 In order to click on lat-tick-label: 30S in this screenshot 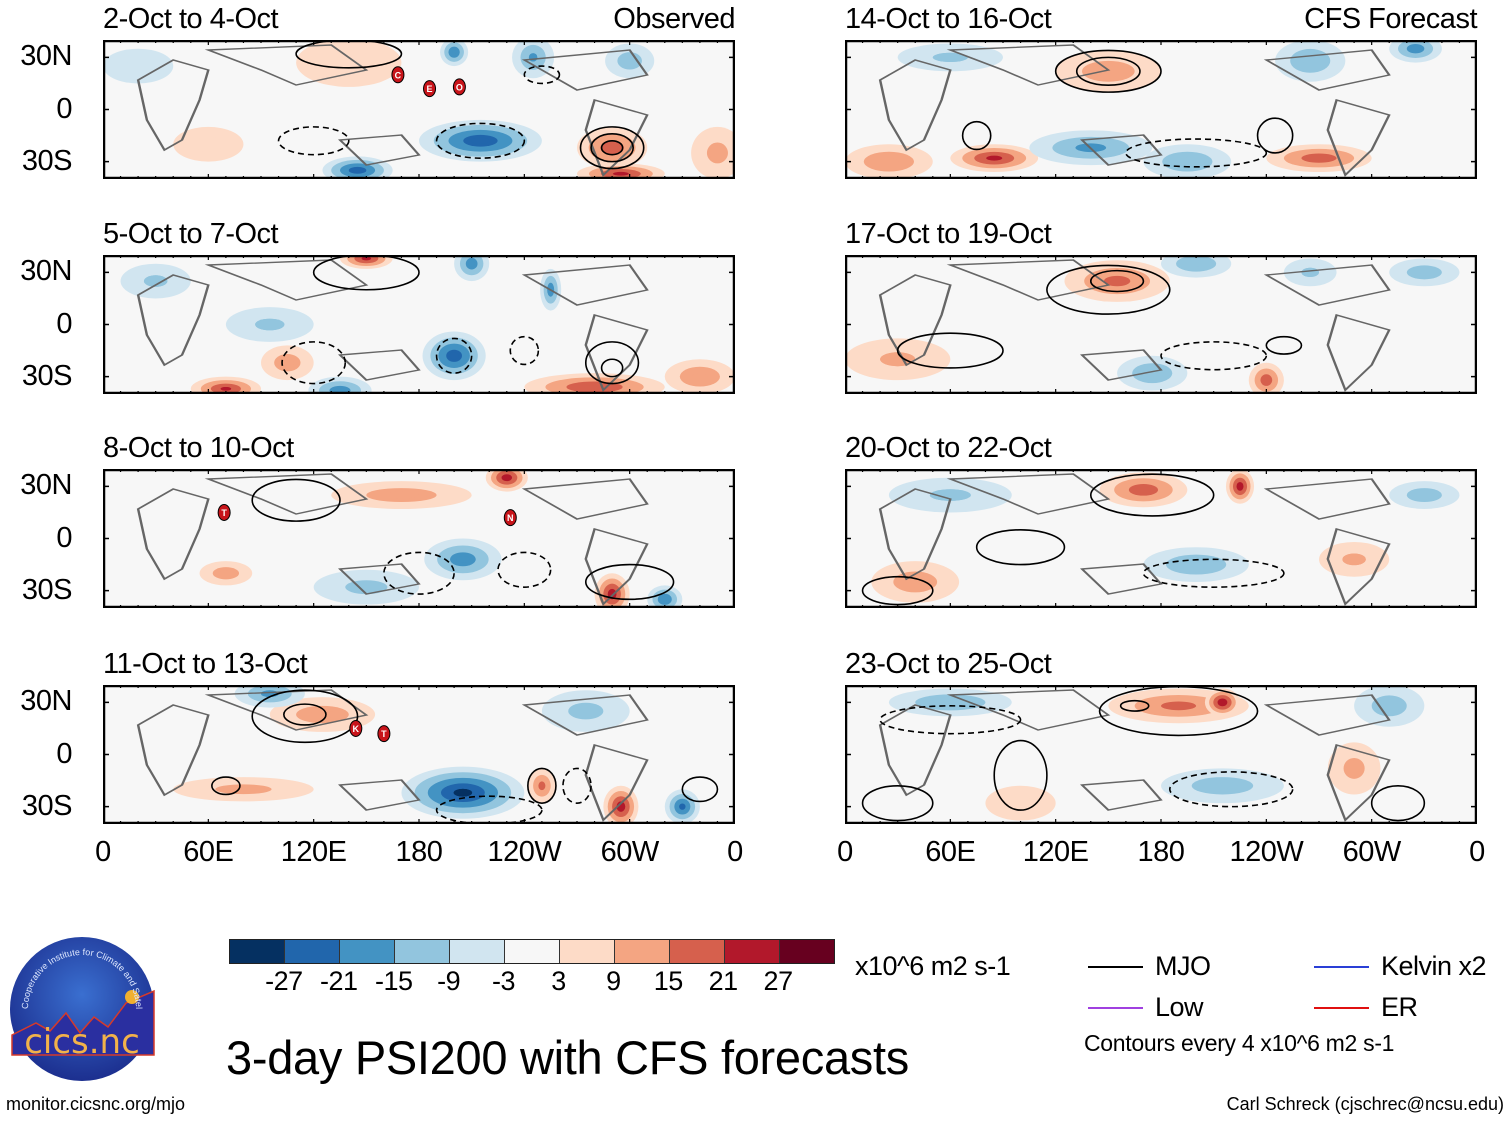, I will do `click(47, 805)`.